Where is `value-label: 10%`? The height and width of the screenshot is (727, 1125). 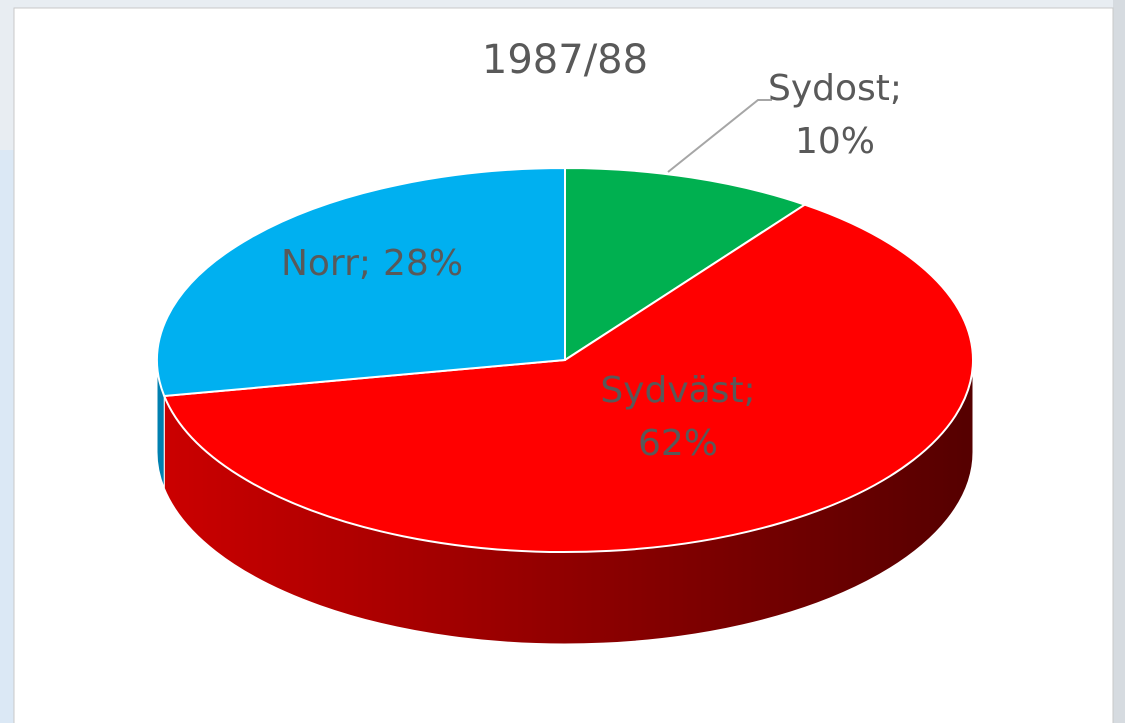
value-label: 10% is located at coordinates (835, 141).